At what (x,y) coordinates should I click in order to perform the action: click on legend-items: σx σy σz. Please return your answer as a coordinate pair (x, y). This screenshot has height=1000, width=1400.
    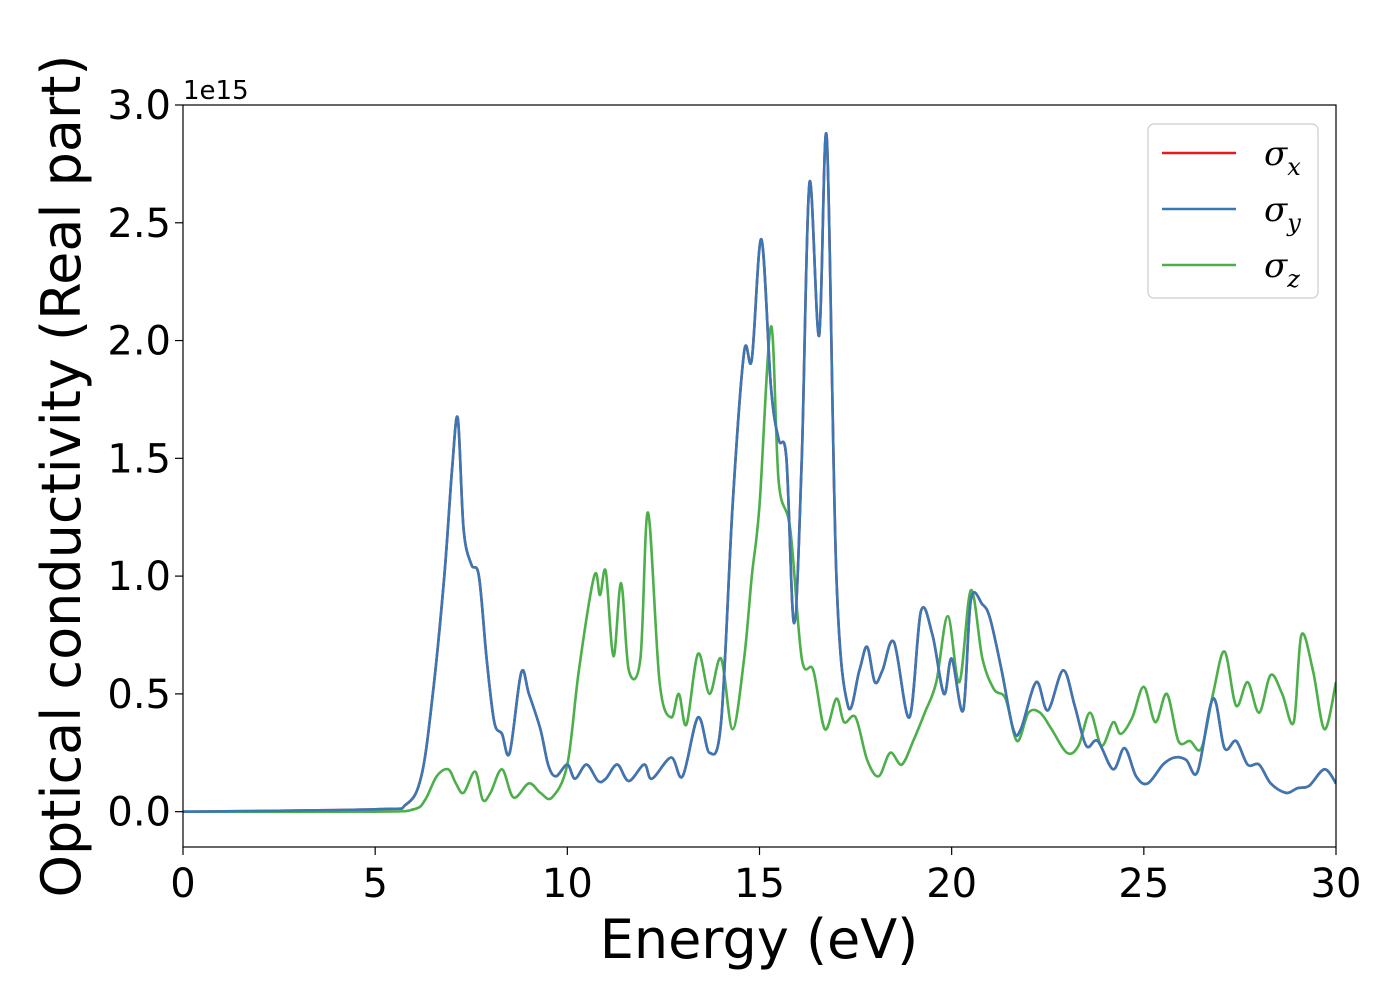
    Looking at the image, I should click on (1231, 213).